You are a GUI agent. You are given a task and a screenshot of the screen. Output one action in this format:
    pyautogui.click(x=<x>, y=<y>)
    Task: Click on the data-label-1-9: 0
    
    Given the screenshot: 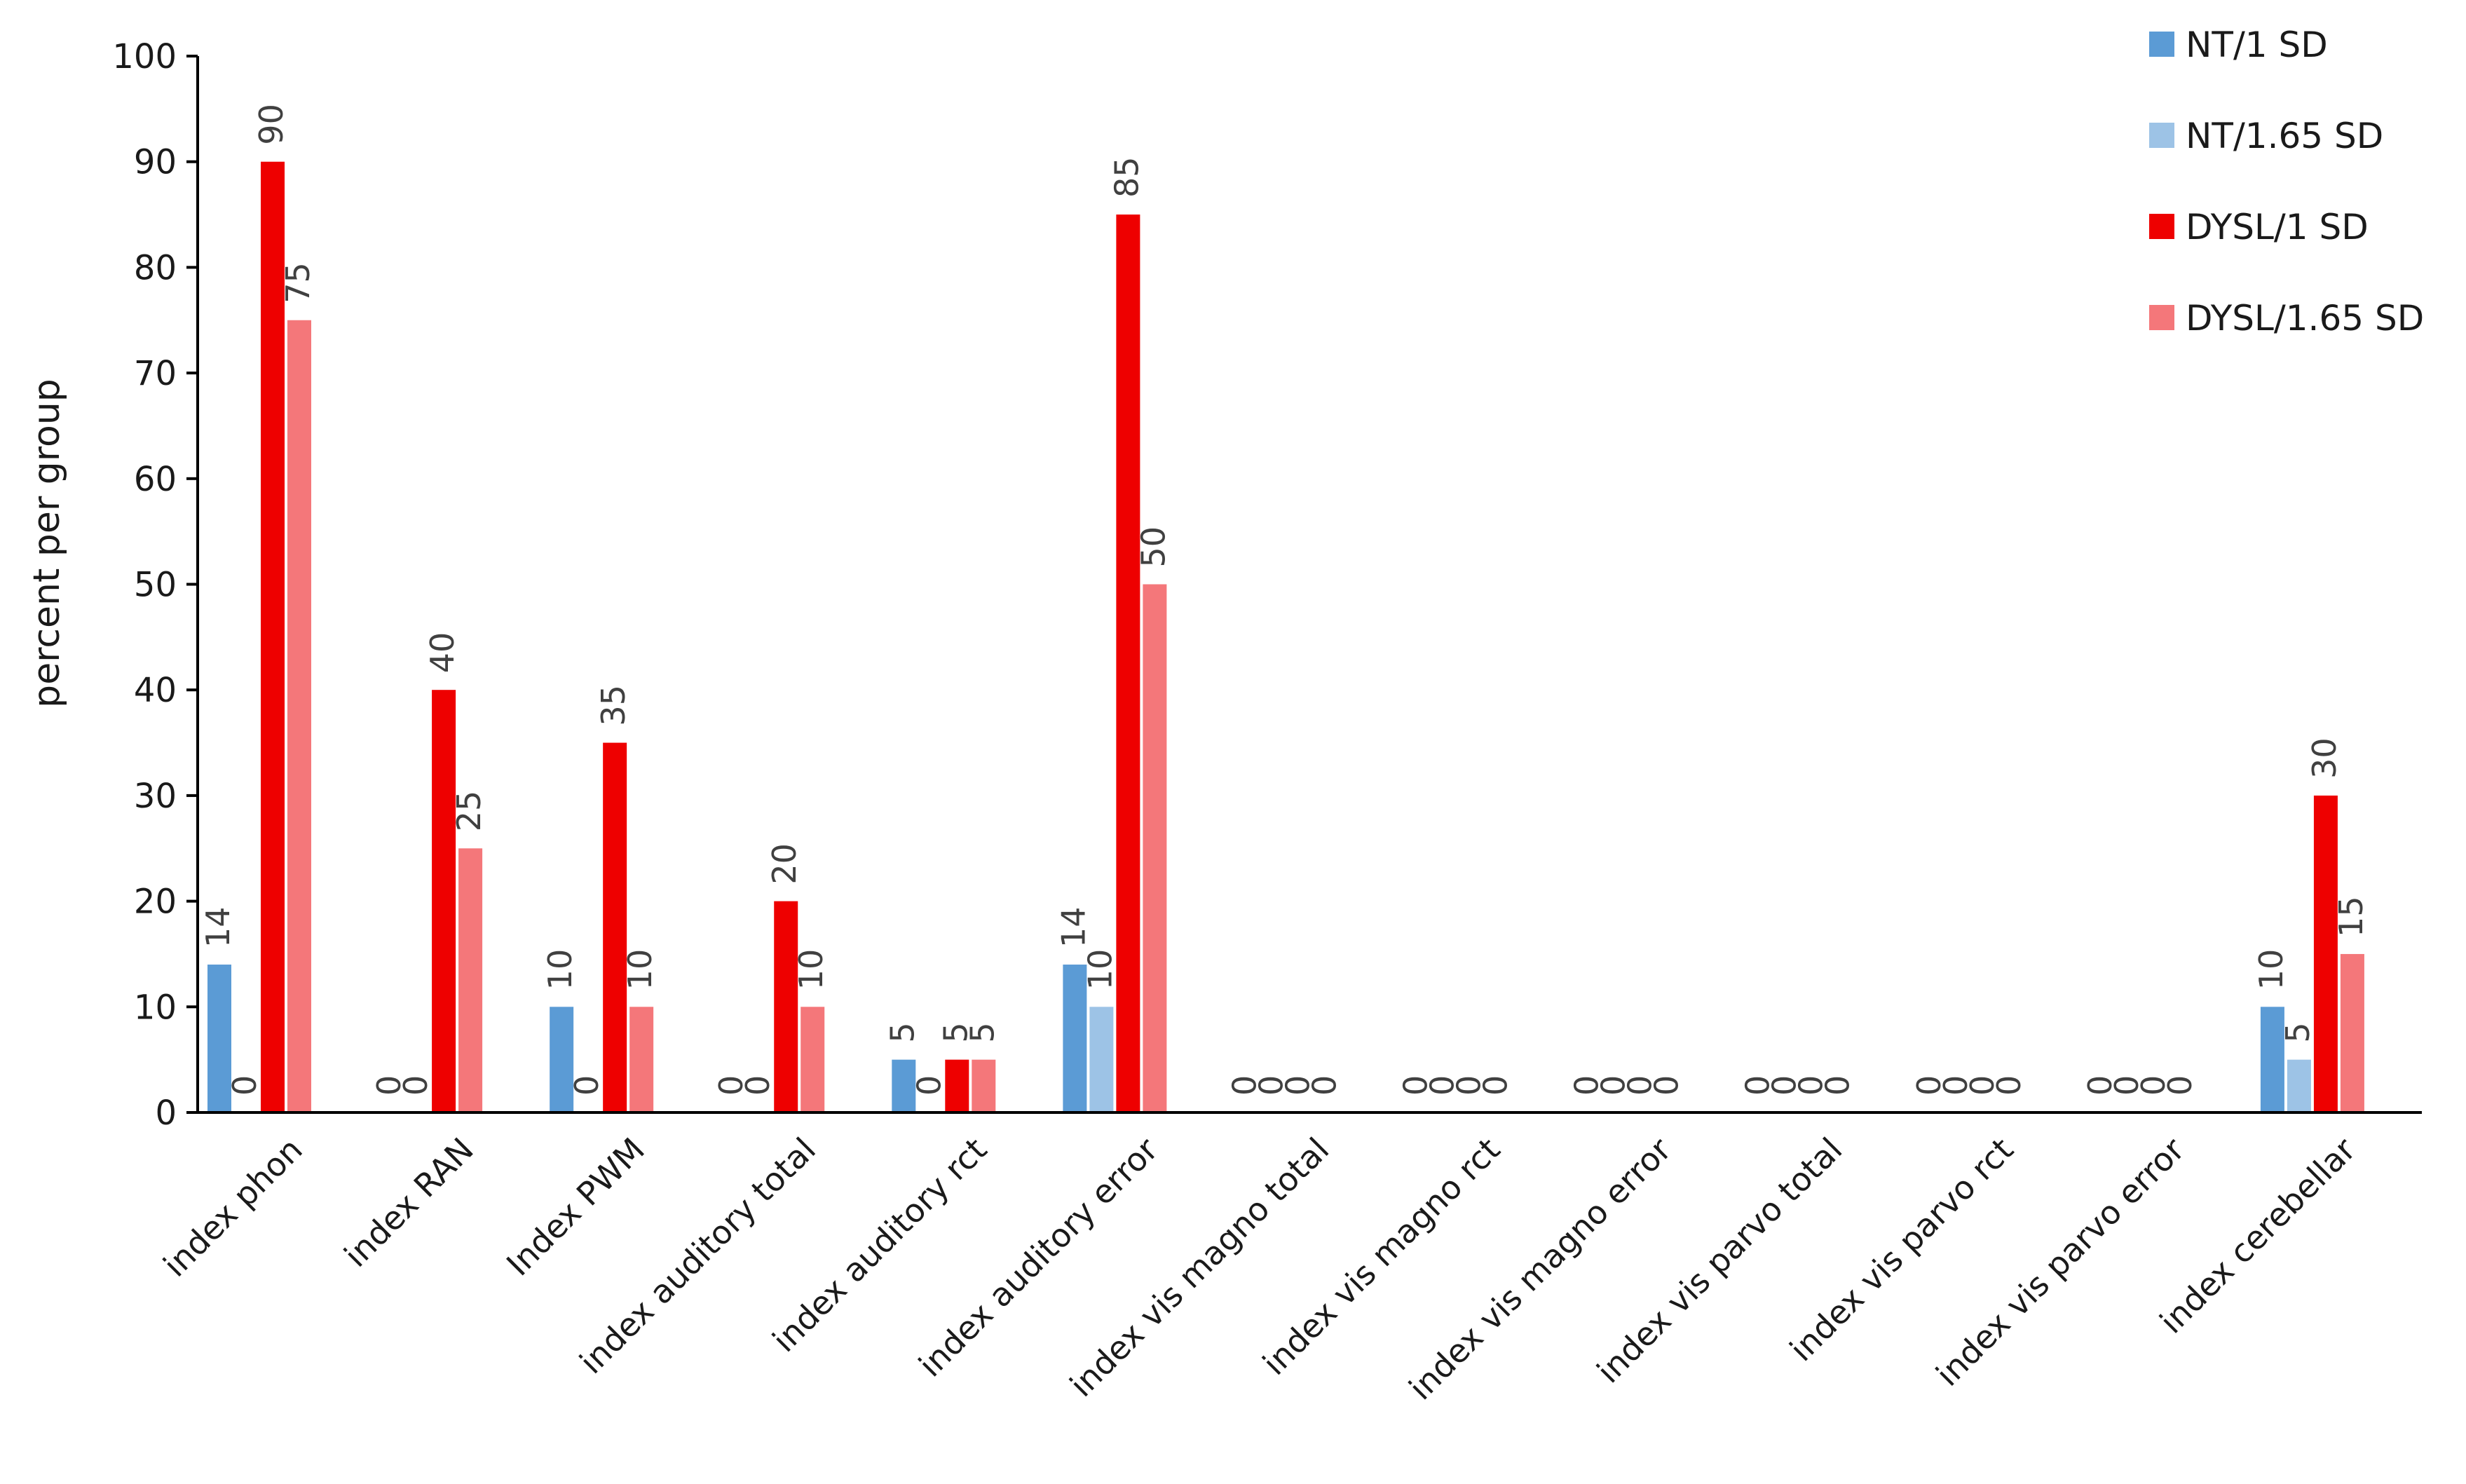 What is the action you would take?
    pyautogui.click(x=1785, y=1085)
    